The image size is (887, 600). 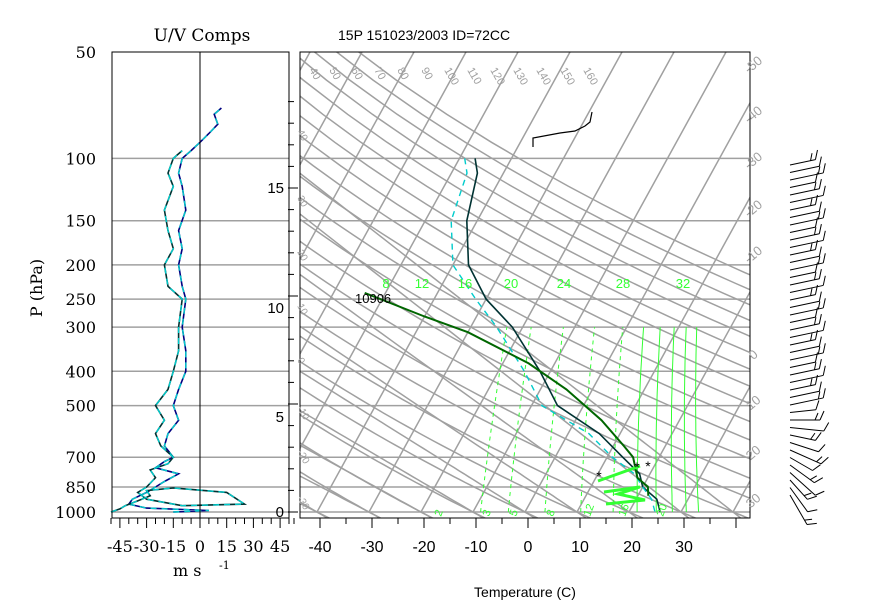 I want to click on pressure-tick-700: 700, so click(x=80, y=457).